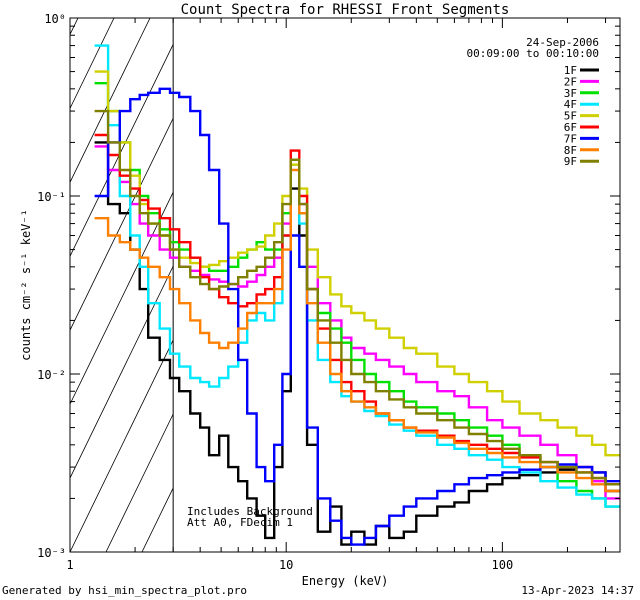 This screenshot has height=600, width=640. What do you see at coordinates (570, 138) in the screenshot?
I see `legend-label: 7F` at bounding box center [570, 138].